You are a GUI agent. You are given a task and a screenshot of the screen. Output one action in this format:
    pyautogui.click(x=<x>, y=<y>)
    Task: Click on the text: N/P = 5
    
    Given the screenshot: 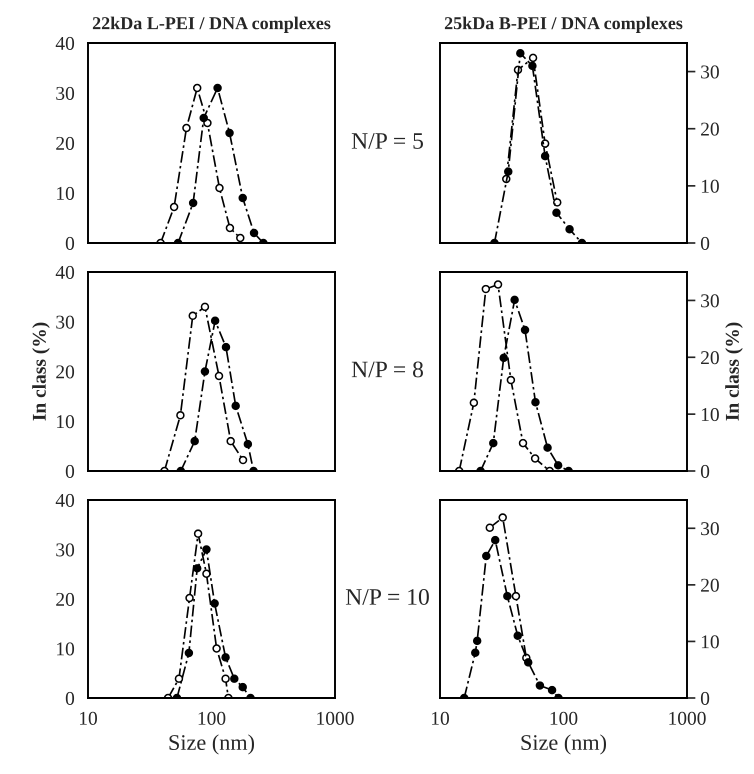 What is the action you would take?
    pyautogui.click(x=387, y=141)
    